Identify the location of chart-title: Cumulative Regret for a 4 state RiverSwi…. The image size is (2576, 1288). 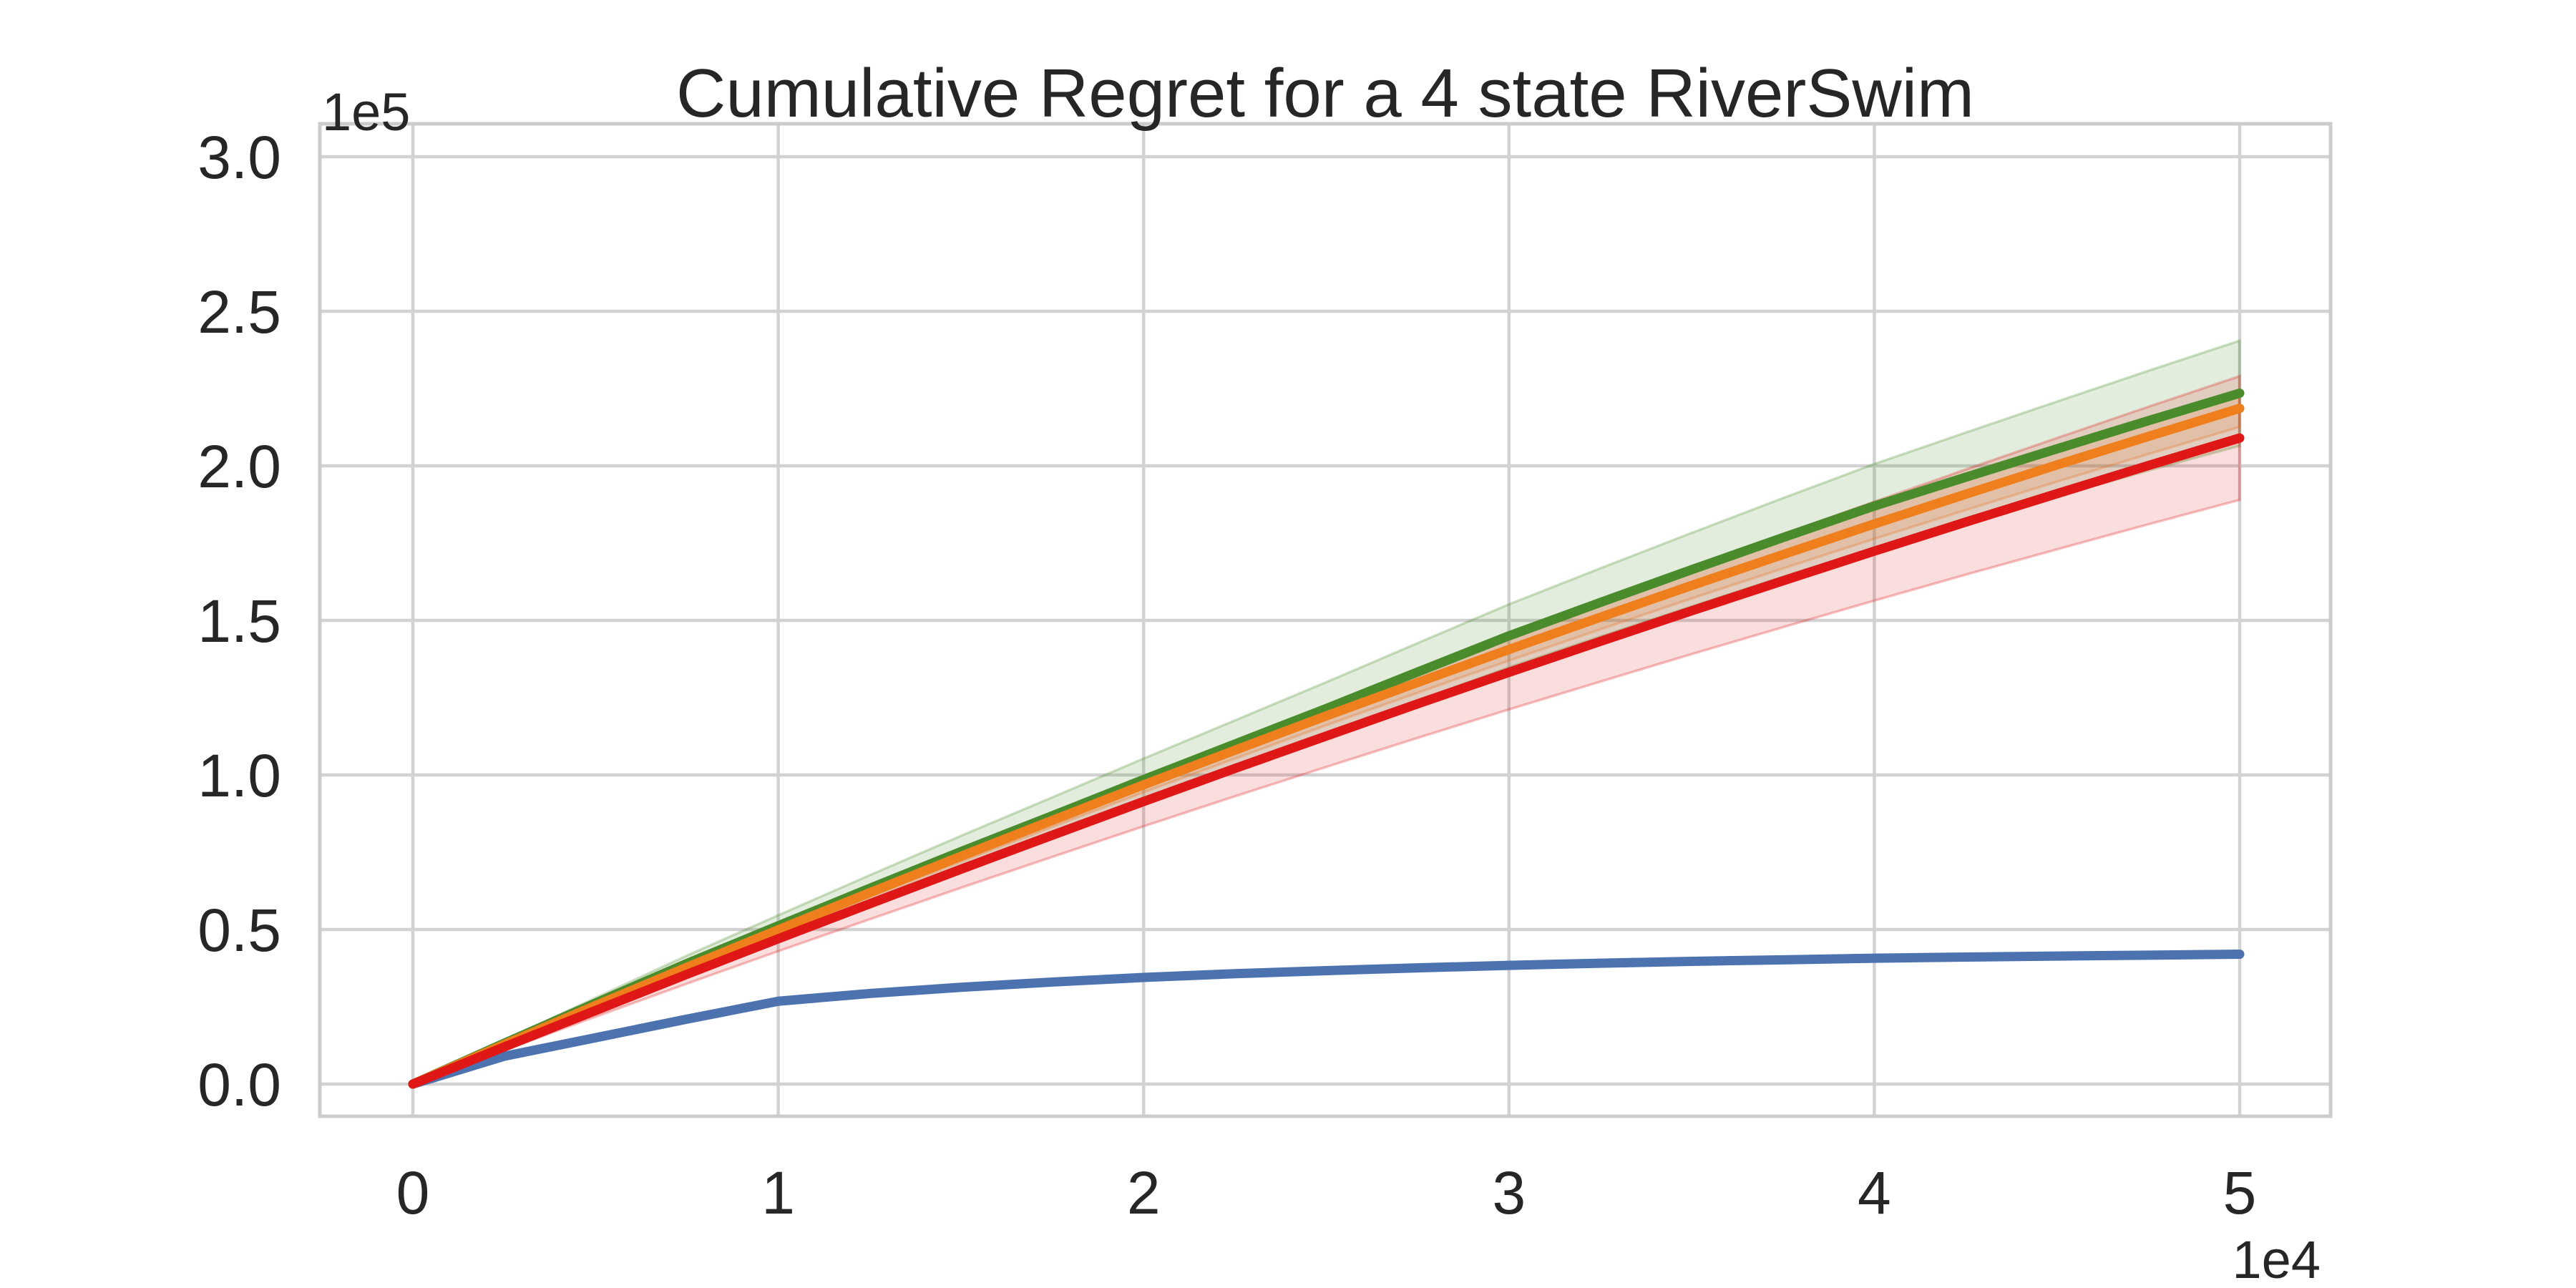
(1325, 93).